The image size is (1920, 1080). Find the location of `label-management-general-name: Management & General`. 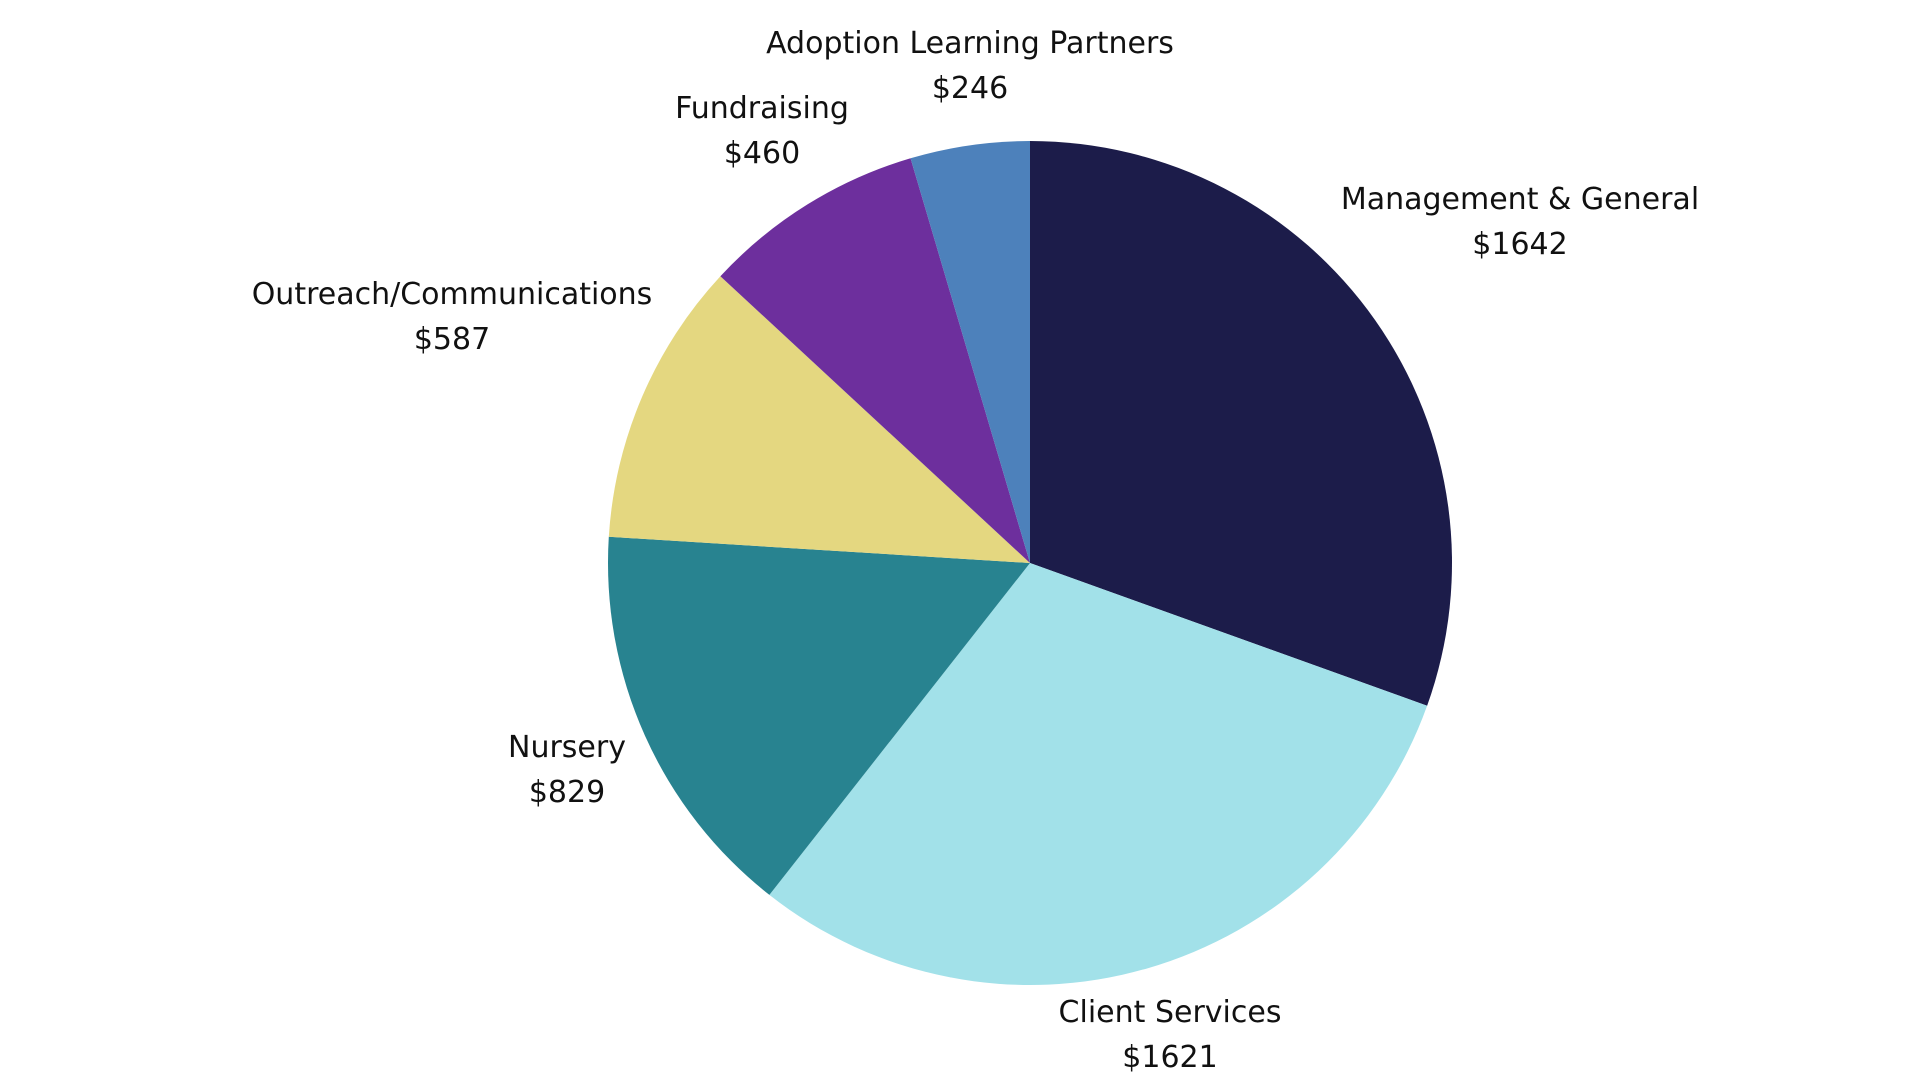

label-management-general-name: Management & General is located at coordinates (1520, 199).